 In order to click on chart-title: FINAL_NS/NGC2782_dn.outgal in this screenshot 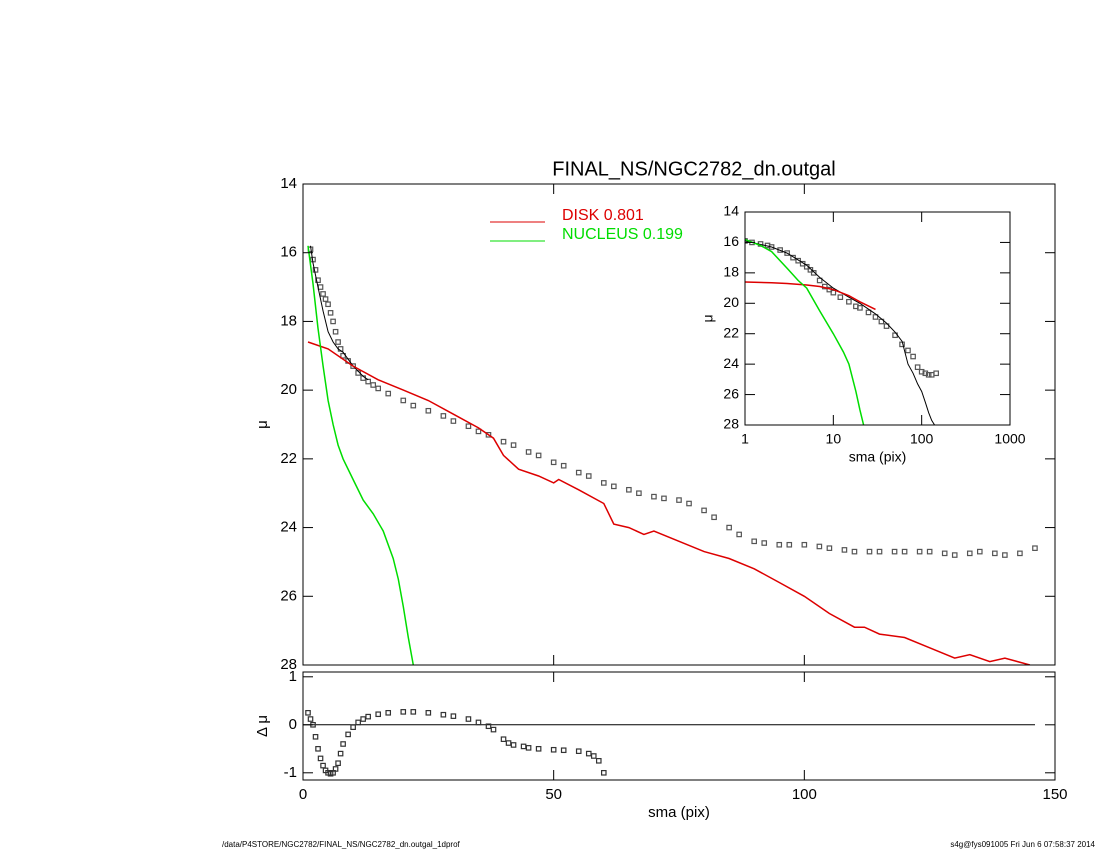, I will do `click(694, 169)`.